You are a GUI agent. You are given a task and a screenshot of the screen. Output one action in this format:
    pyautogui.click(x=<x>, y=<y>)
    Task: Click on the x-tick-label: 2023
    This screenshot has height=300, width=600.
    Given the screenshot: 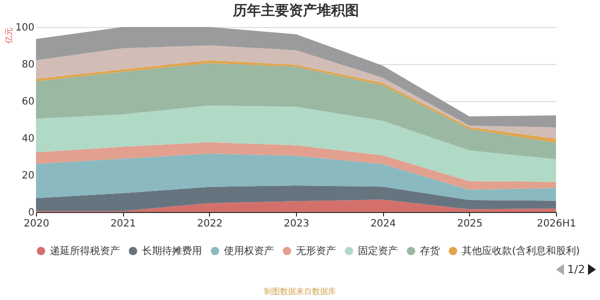 What is the action you would take?
    pyautogui.click(x=297, y=224)
    